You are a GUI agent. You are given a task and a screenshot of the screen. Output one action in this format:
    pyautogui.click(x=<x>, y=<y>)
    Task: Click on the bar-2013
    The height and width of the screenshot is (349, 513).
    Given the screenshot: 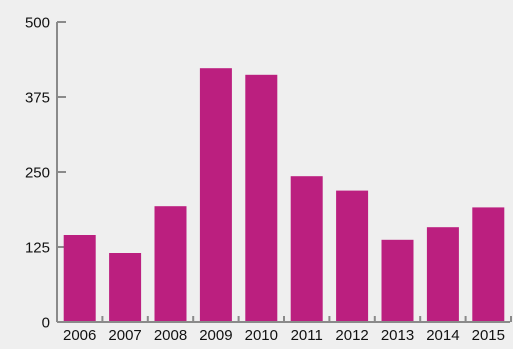 What is the action you would take?
    pyautogui.click(x=397, y=280)
    